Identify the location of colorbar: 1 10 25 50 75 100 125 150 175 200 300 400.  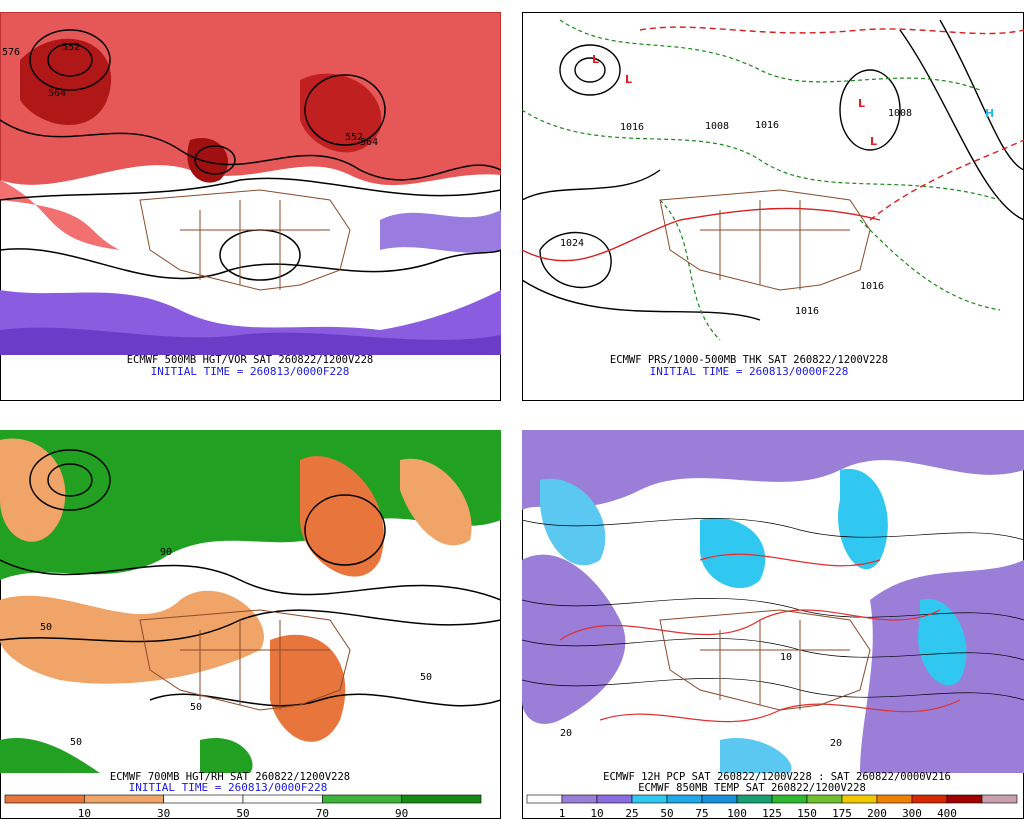
(772, 806).